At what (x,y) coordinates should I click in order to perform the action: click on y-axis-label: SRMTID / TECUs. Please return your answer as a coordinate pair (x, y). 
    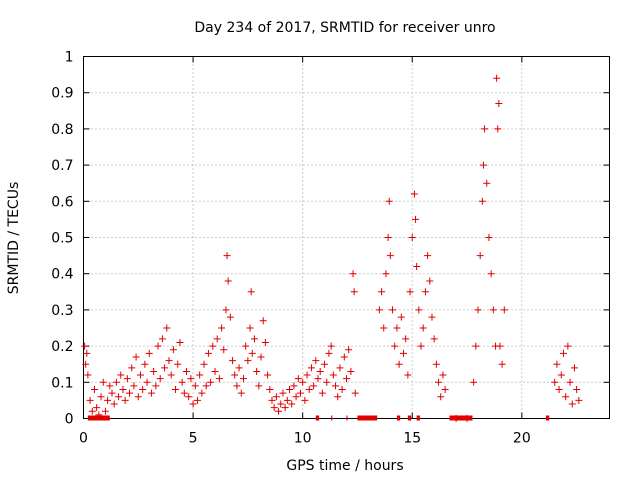
    Looking at the image, I should click on (14, 238).